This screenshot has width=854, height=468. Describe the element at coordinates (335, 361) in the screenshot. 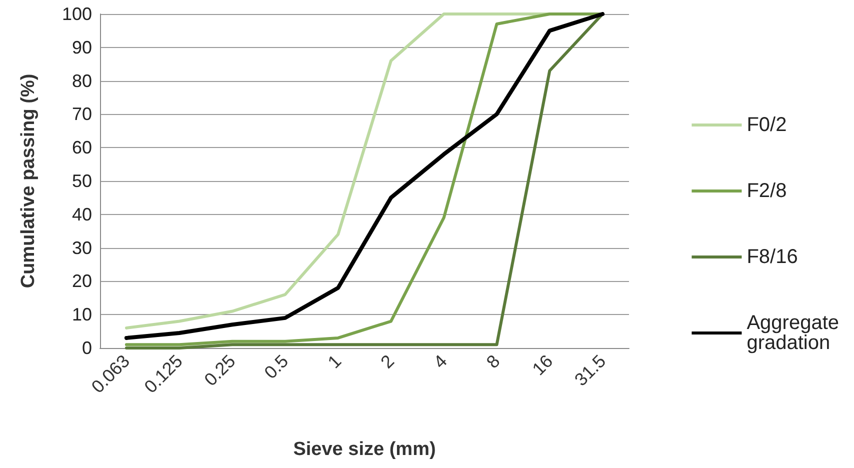

I see `x-tick-label: 1` at that location.